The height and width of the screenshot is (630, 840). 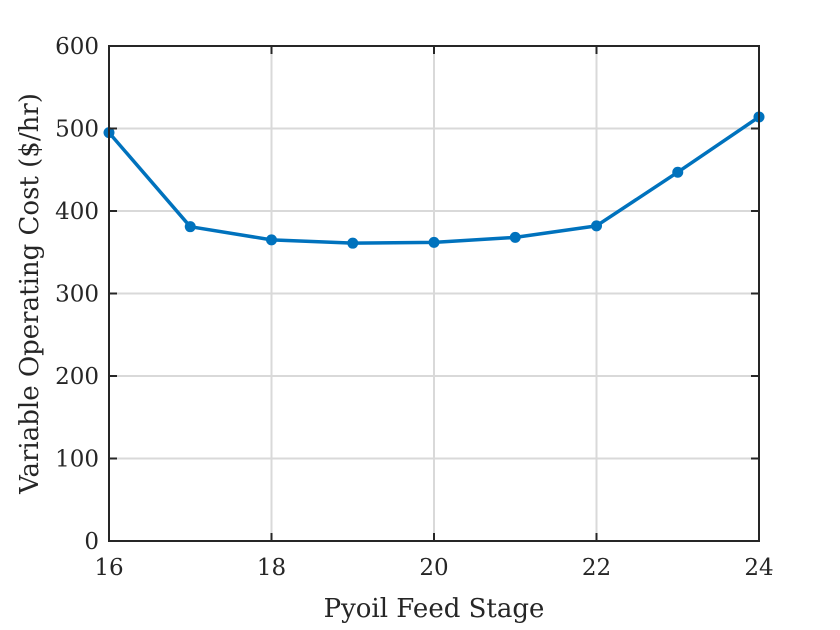 What do you see at coordinates (77, 295) in the screenshot?
I see `y-tick-label: 300` at bounding box center [77, 295].